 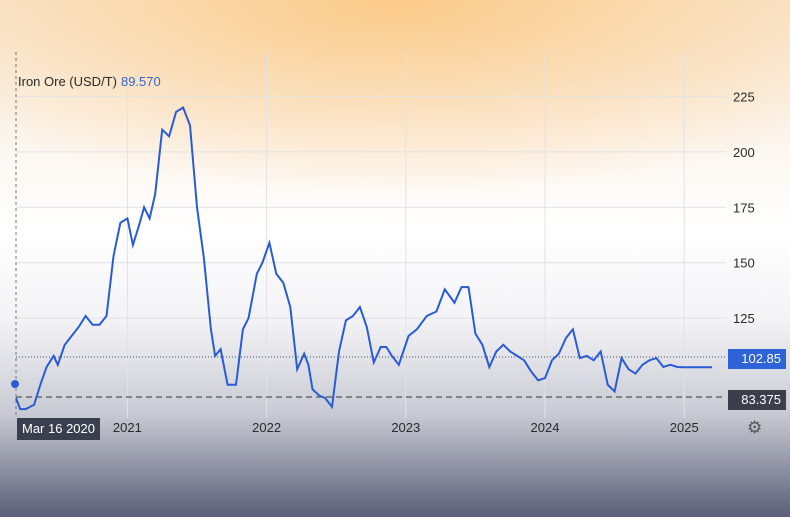 What do you see at coordinates (755, 427) in the screenshot?
I see `gear-icon: ⚙` at bounding box center [755, 427].